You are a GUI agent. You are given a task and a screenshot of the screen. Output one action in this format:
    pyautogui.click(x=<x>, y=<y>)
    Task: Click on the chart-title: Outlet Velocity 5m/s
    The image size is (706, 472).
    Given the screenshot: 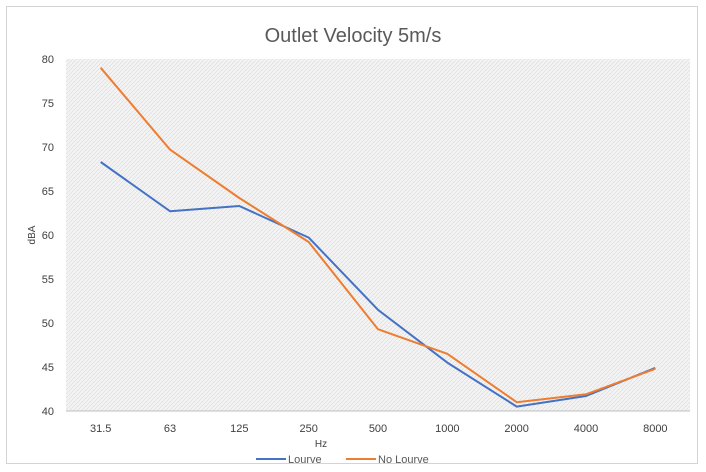 What is the action you would take?
    pyautogui.click(x=353, y=36)
    